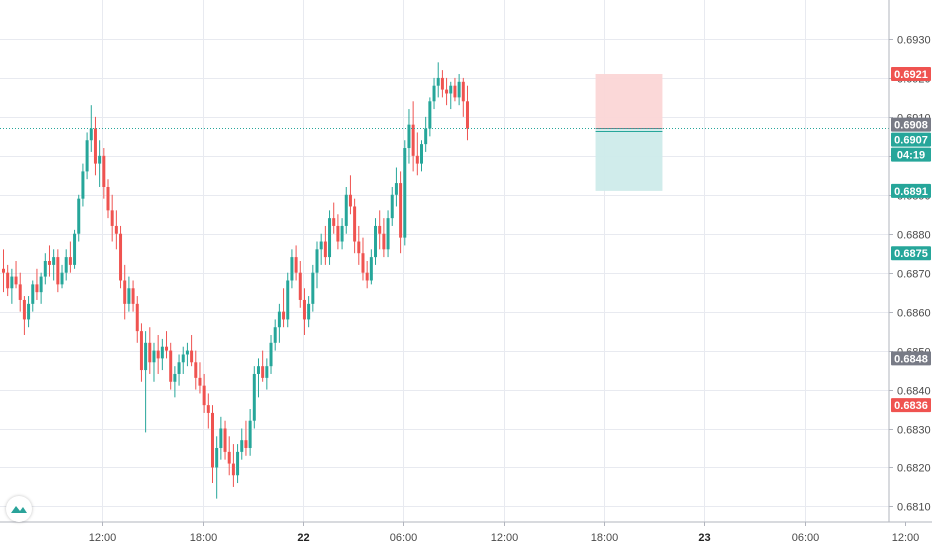  I want to click on time-axis: 12:00 18:00 22 06:00 12:00 18:00 23 06:00 12:00, so click(504, 533).